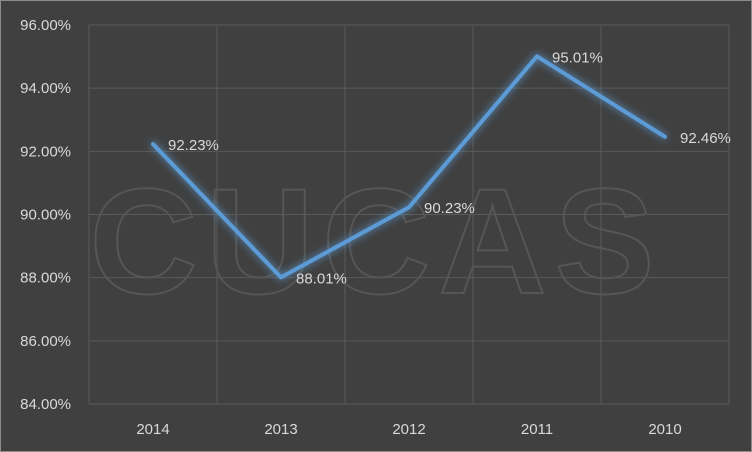  What do you see at coordinates (280, 429) in the screenshot?
I see `x-tick-label: 2013` at bounding box center [280, 429].